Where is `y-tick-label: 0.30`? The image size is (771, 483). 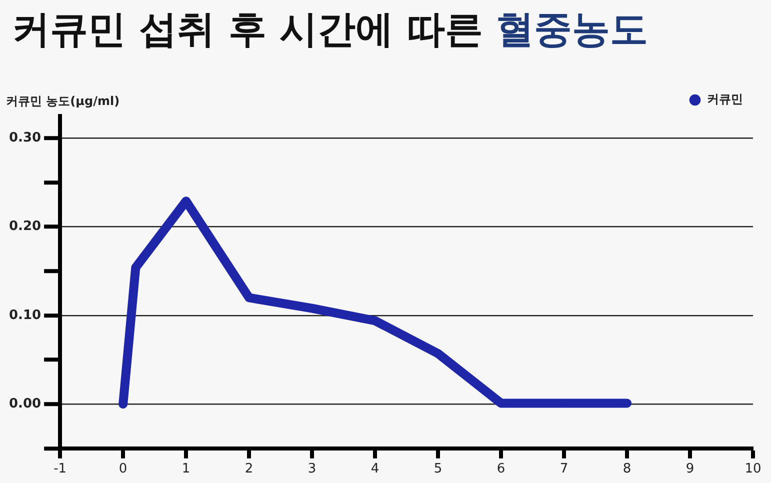 y-tick-label: 0.30 is located at coordinates (25, 138).